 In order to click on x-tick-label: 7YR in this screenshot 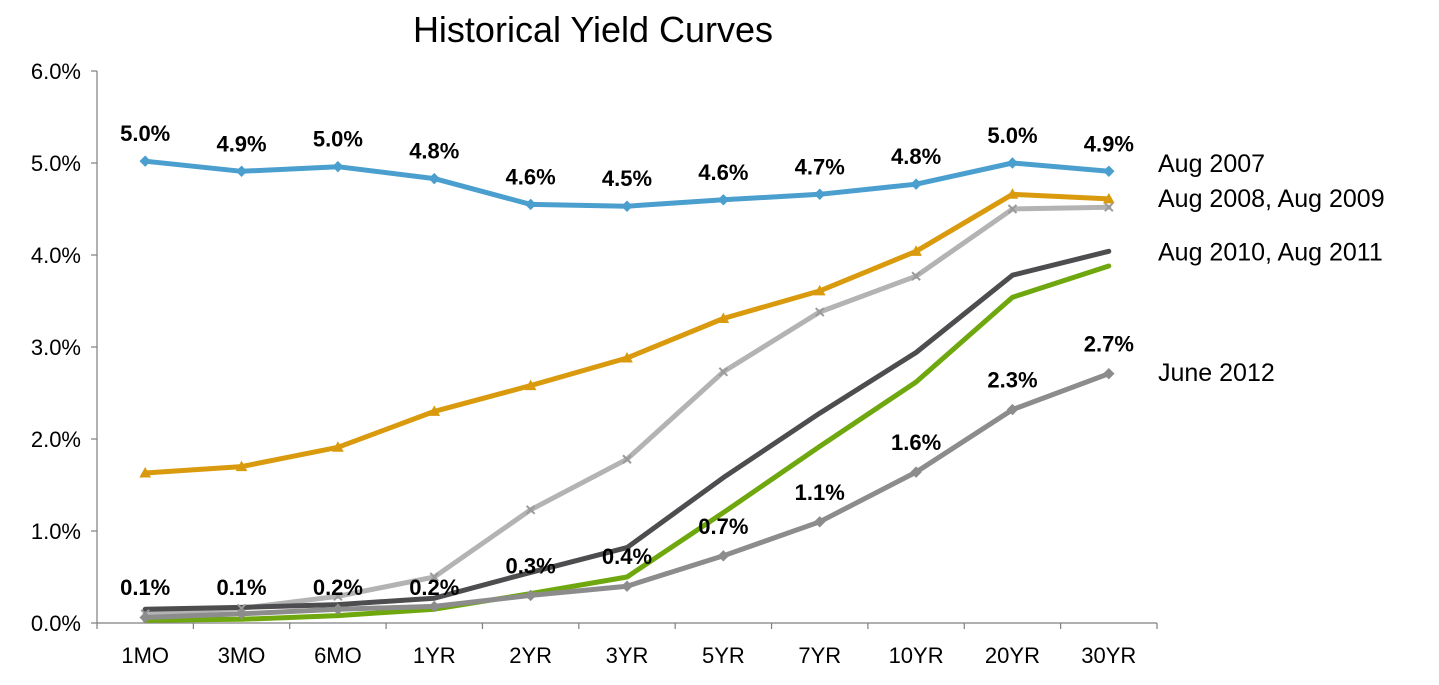, I will do `click(819, 655)`.